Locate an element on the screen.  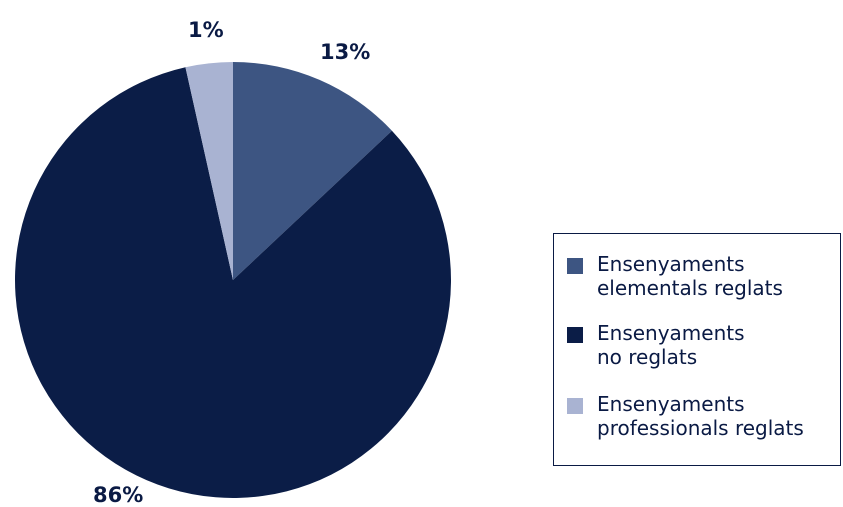
slice-elementals is located at coordinates (312, 171).